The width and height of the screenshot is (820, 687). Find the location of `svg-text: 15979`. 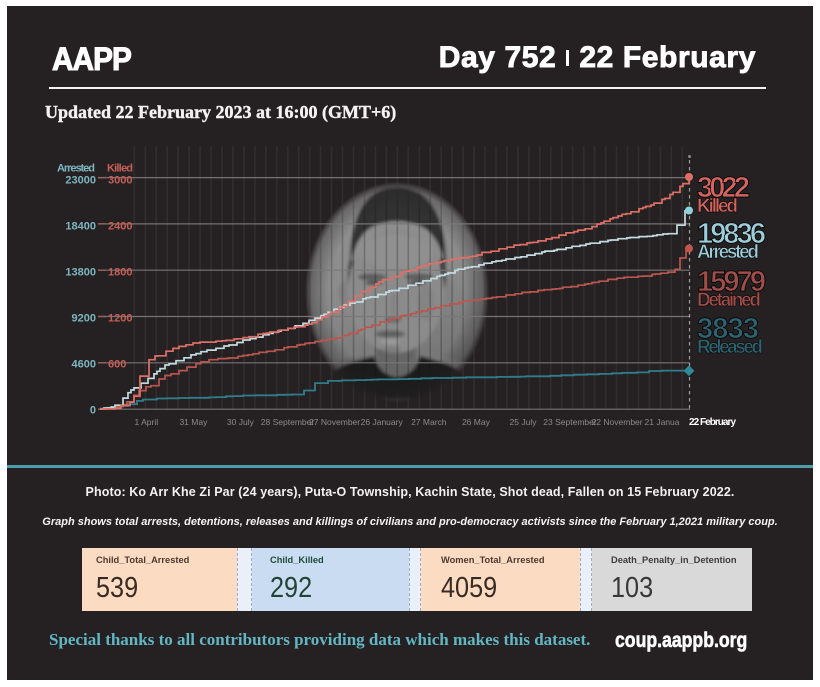

svg-text: 15979 is located at coordinates (731, 282).